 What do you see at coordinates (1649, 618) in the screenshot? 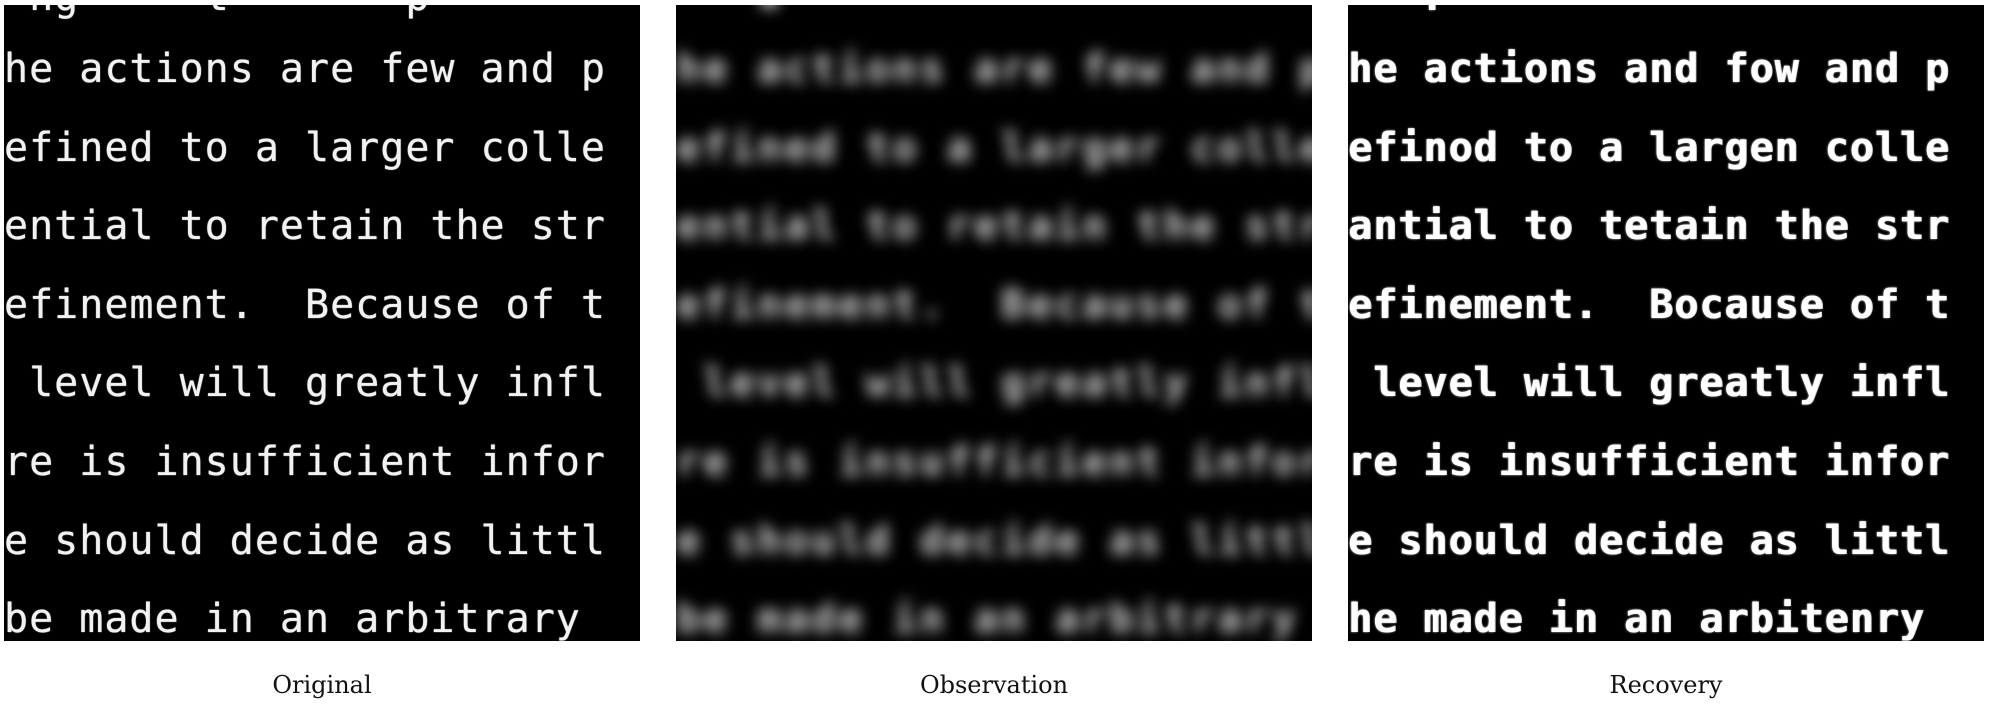
I see `text-line: he made in an arbitenry` at bounding box center [1649, 618].